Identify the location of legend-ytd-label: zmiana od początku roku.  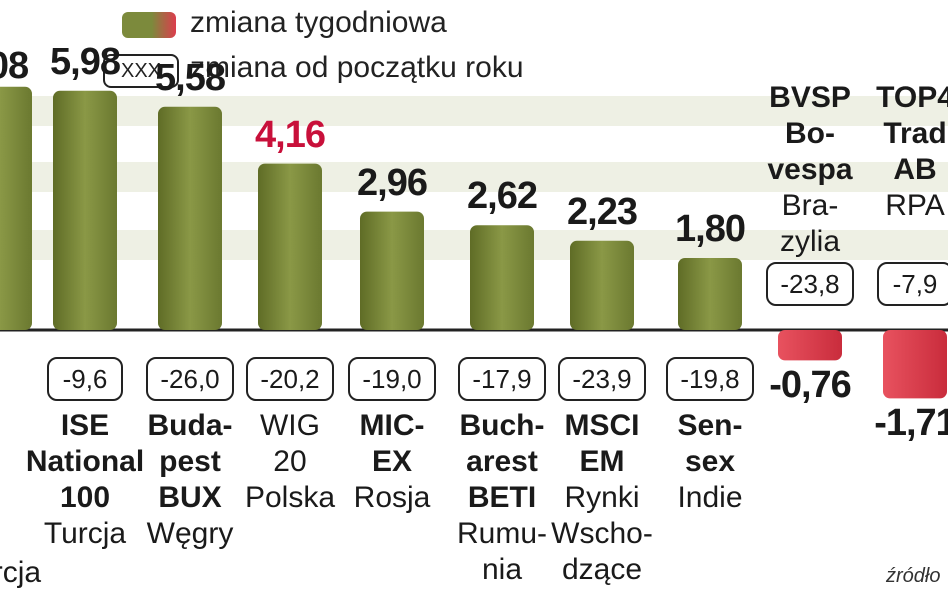
(357, 67).